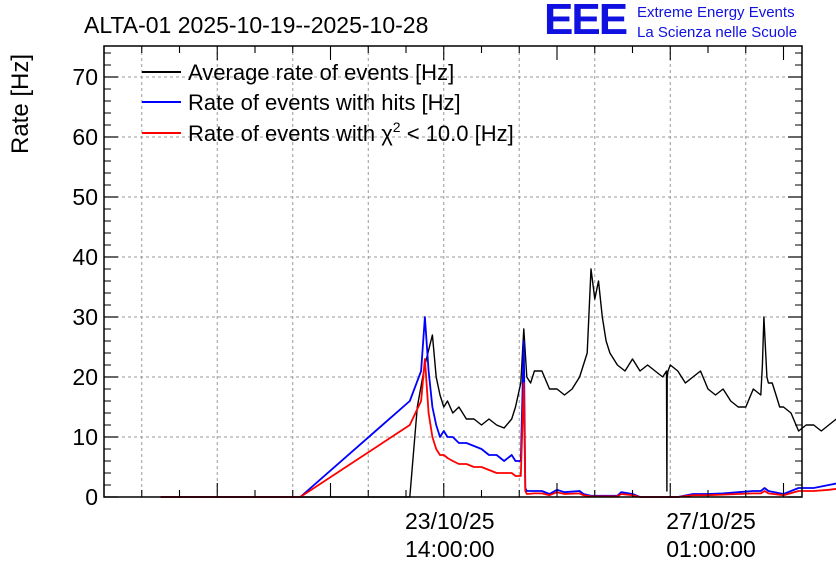  Describe the element at coordinates (450, 549) in the screenshot. I see `x-tick-label-time: 14:00:00` at that location.